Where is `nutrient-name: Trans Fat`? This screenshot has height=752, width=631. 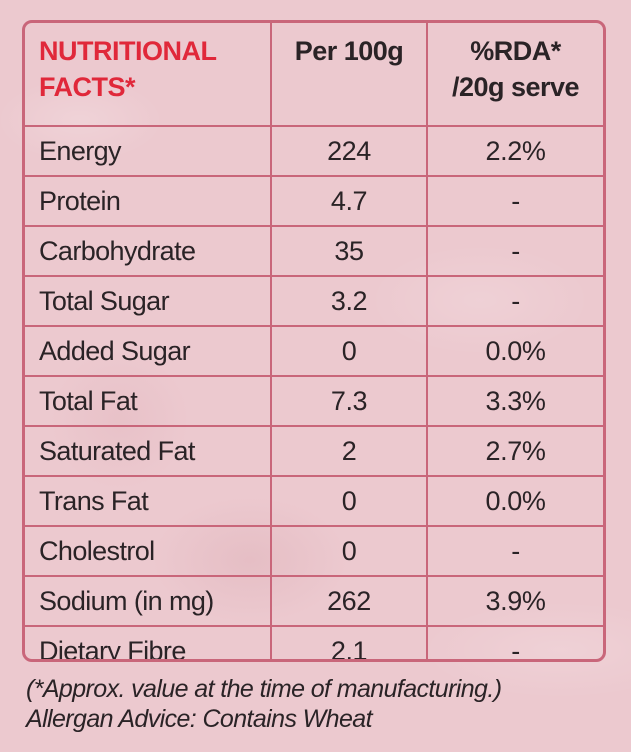
nutrient-name: Trans Fat is located at coordinates (148, 501).